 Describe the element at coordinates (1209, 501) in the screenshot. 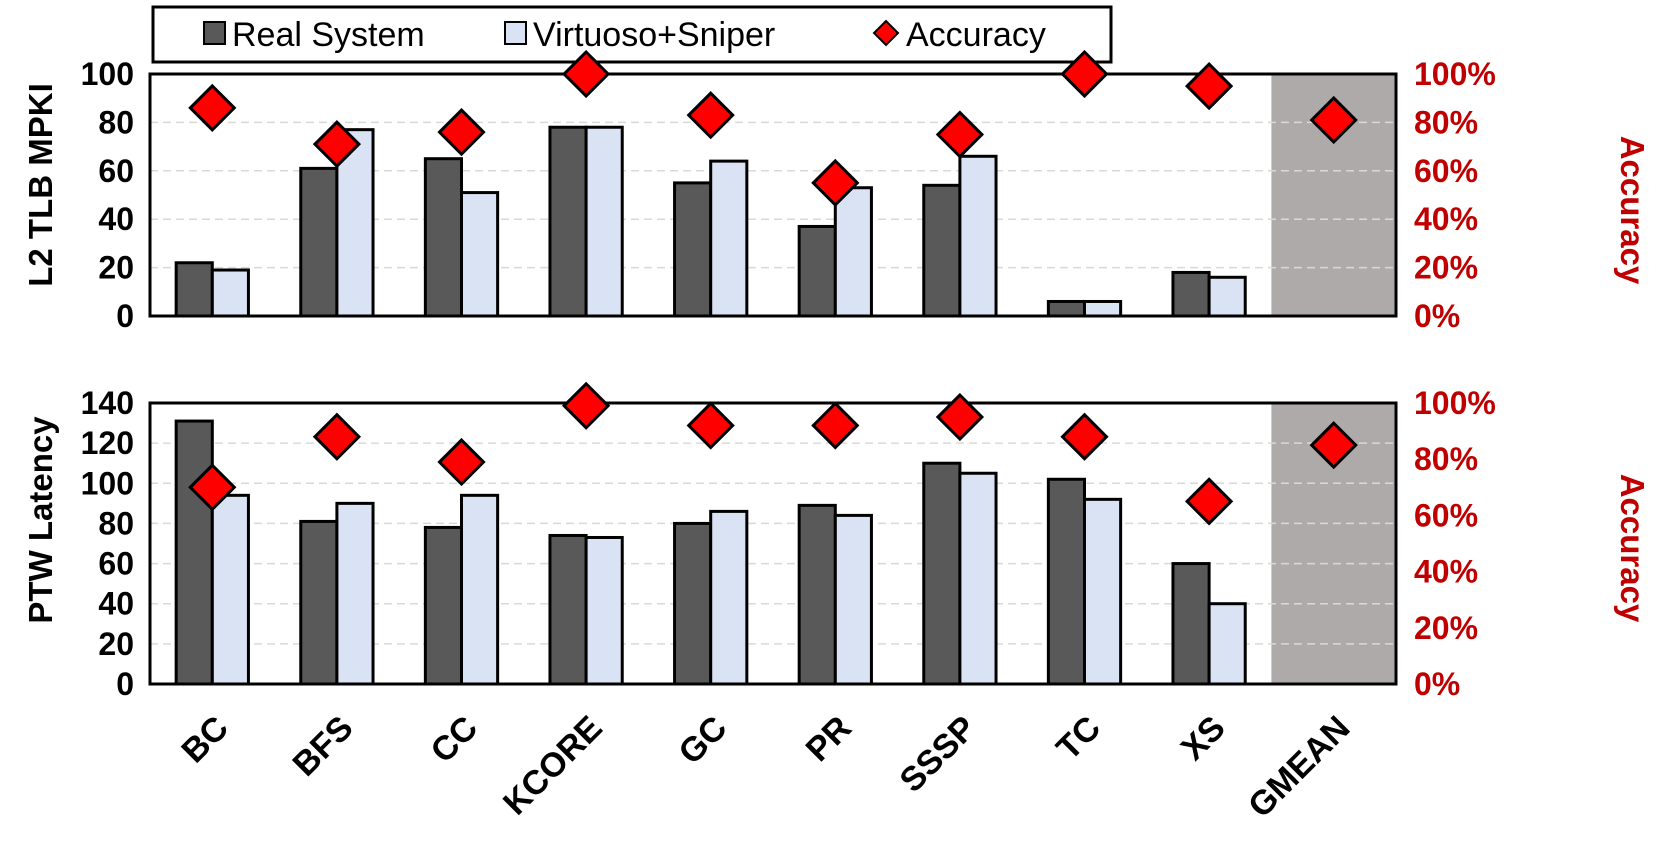

I see `accuracy-marker-xs` at that location.